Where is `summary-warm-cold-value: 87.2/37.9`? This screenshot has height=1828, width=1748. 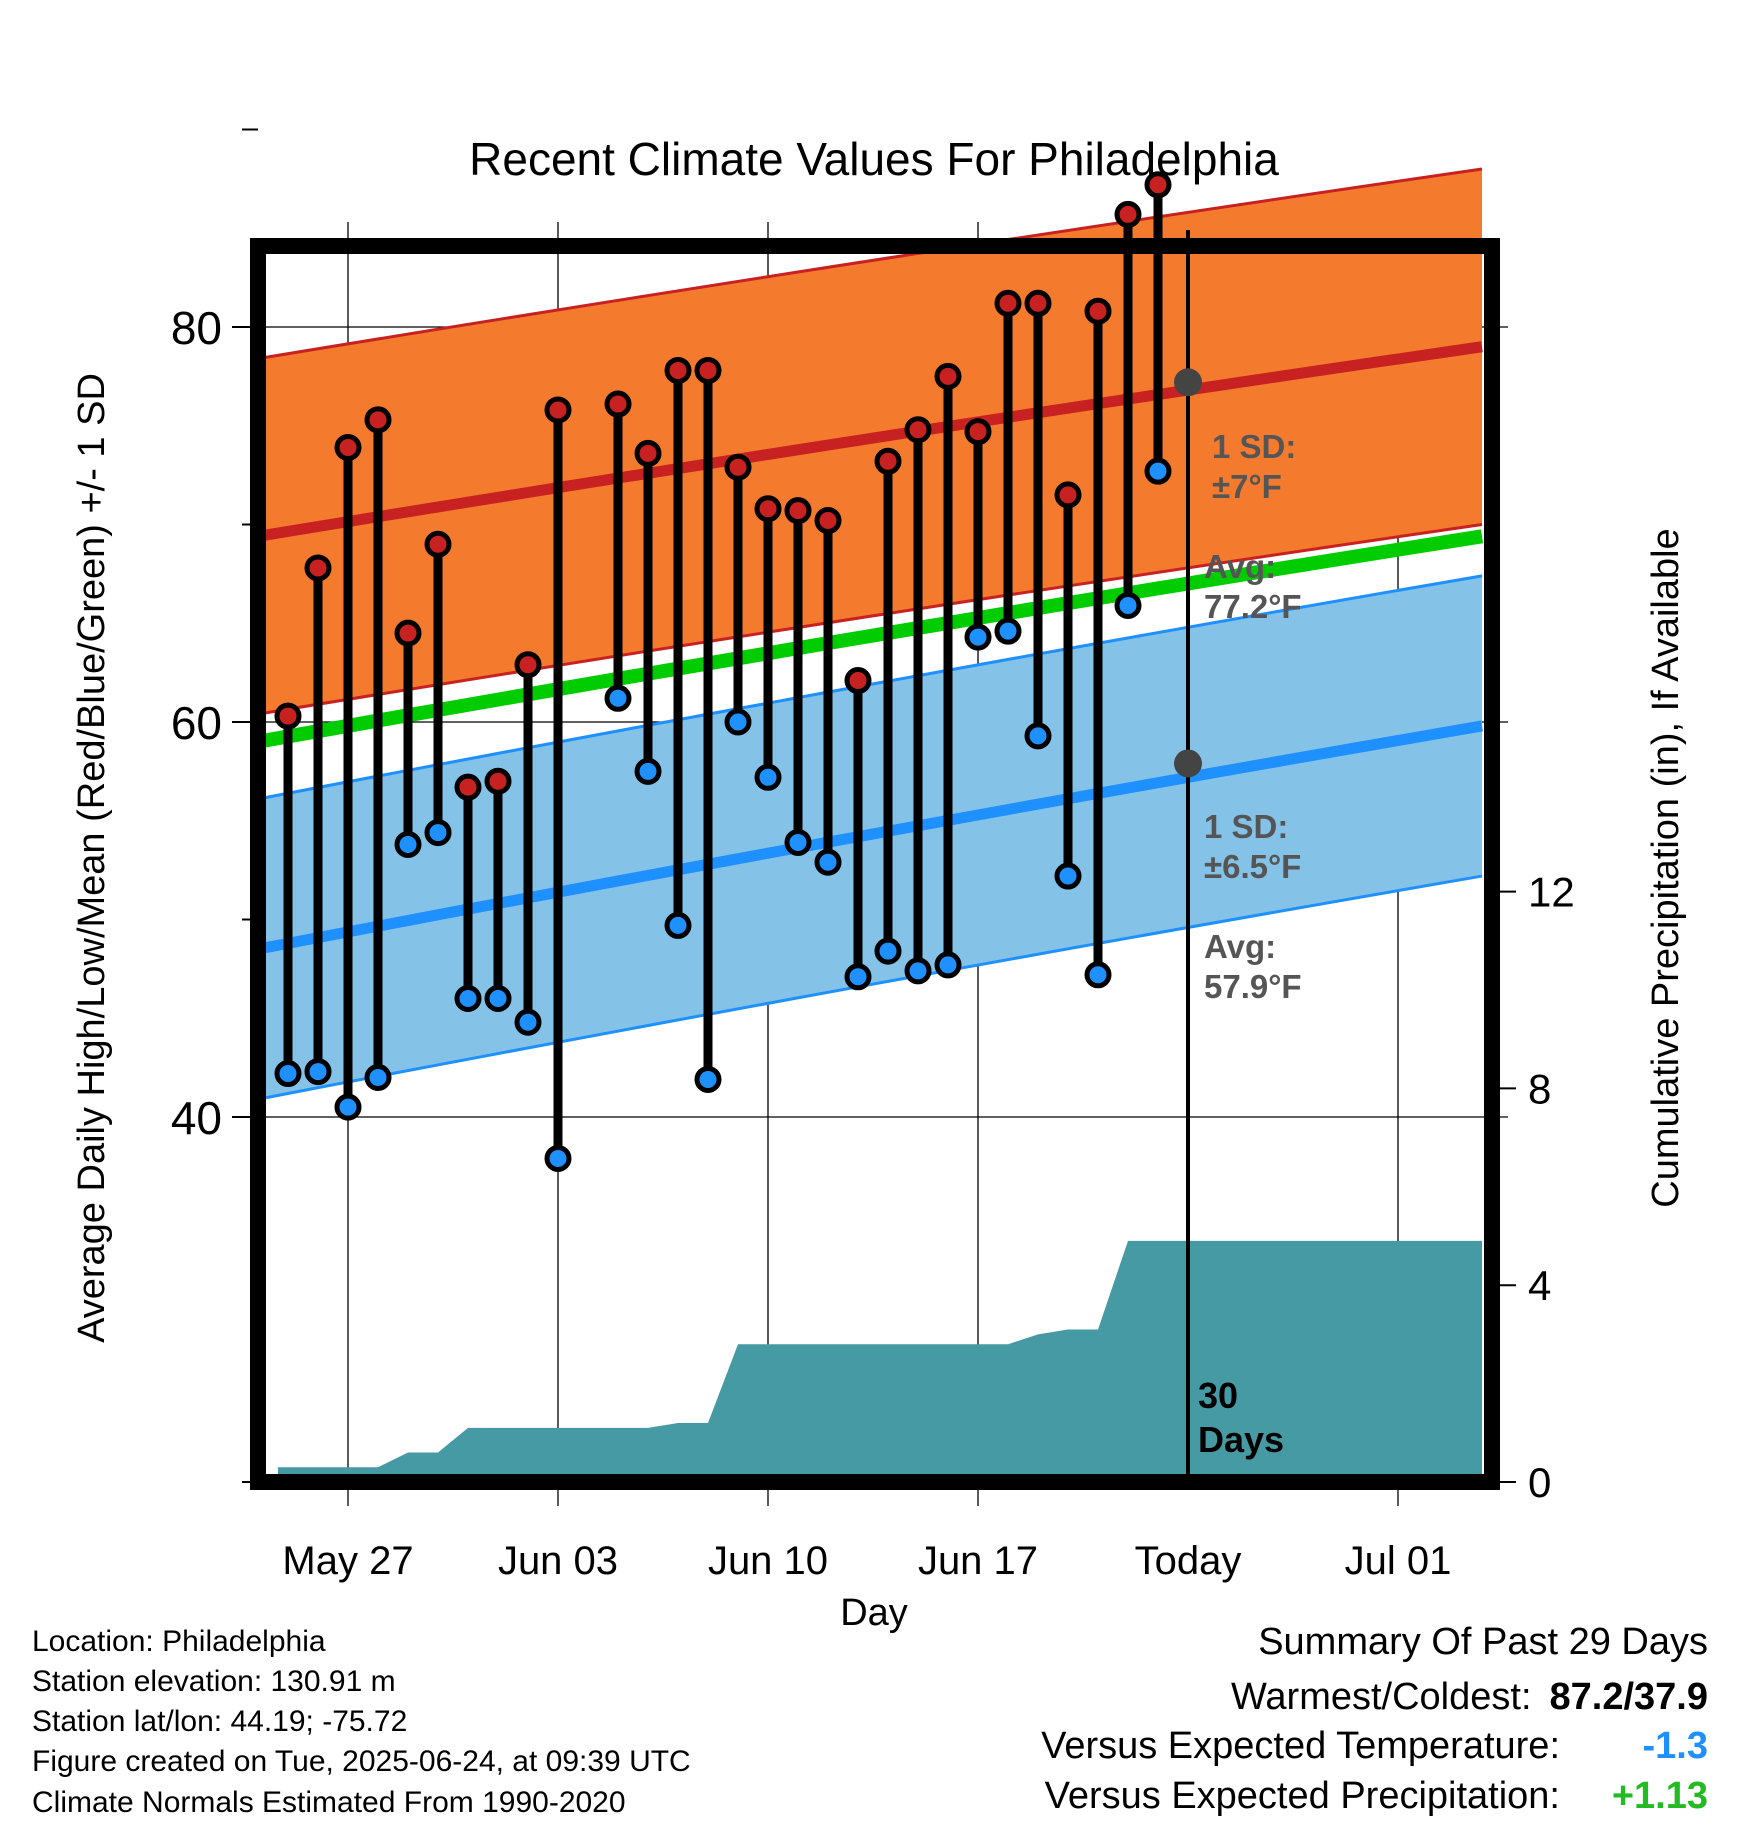
summary-warm-cold-value: 87.2/37.9 is located at coordinates (1628, 1697).